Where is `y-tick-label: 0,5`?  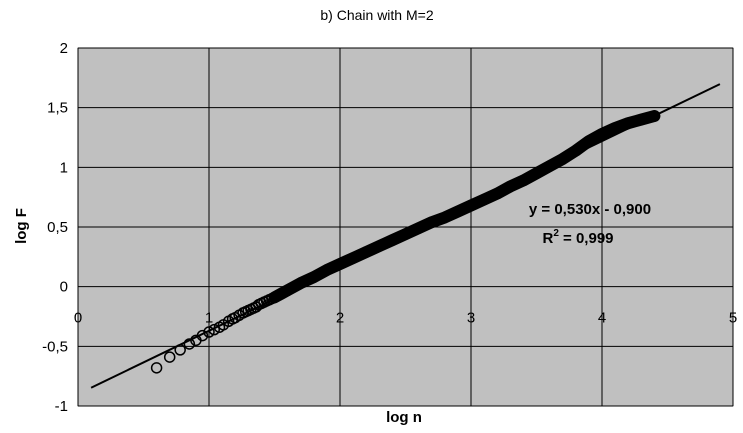
y-tick-label: 0,5 is located at coordinates (57, 227).